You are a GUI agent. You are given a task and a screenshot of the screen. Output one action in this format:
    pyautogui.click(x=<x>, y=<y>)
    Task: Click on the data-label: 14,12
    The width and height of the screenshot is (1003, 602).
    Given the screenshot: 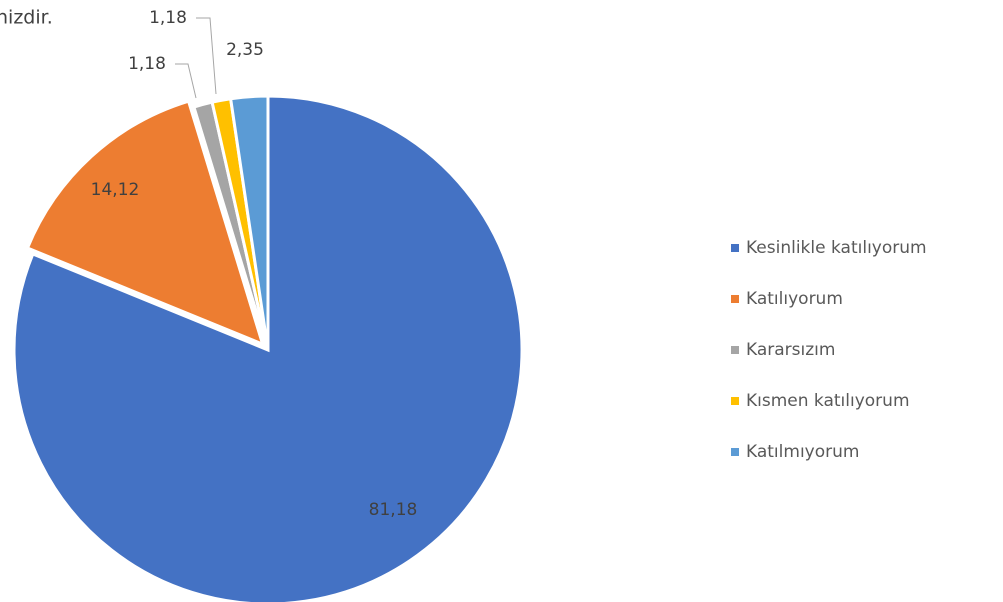 What is the action you would take?
    pyautogui.click(x=115, y=190)
    